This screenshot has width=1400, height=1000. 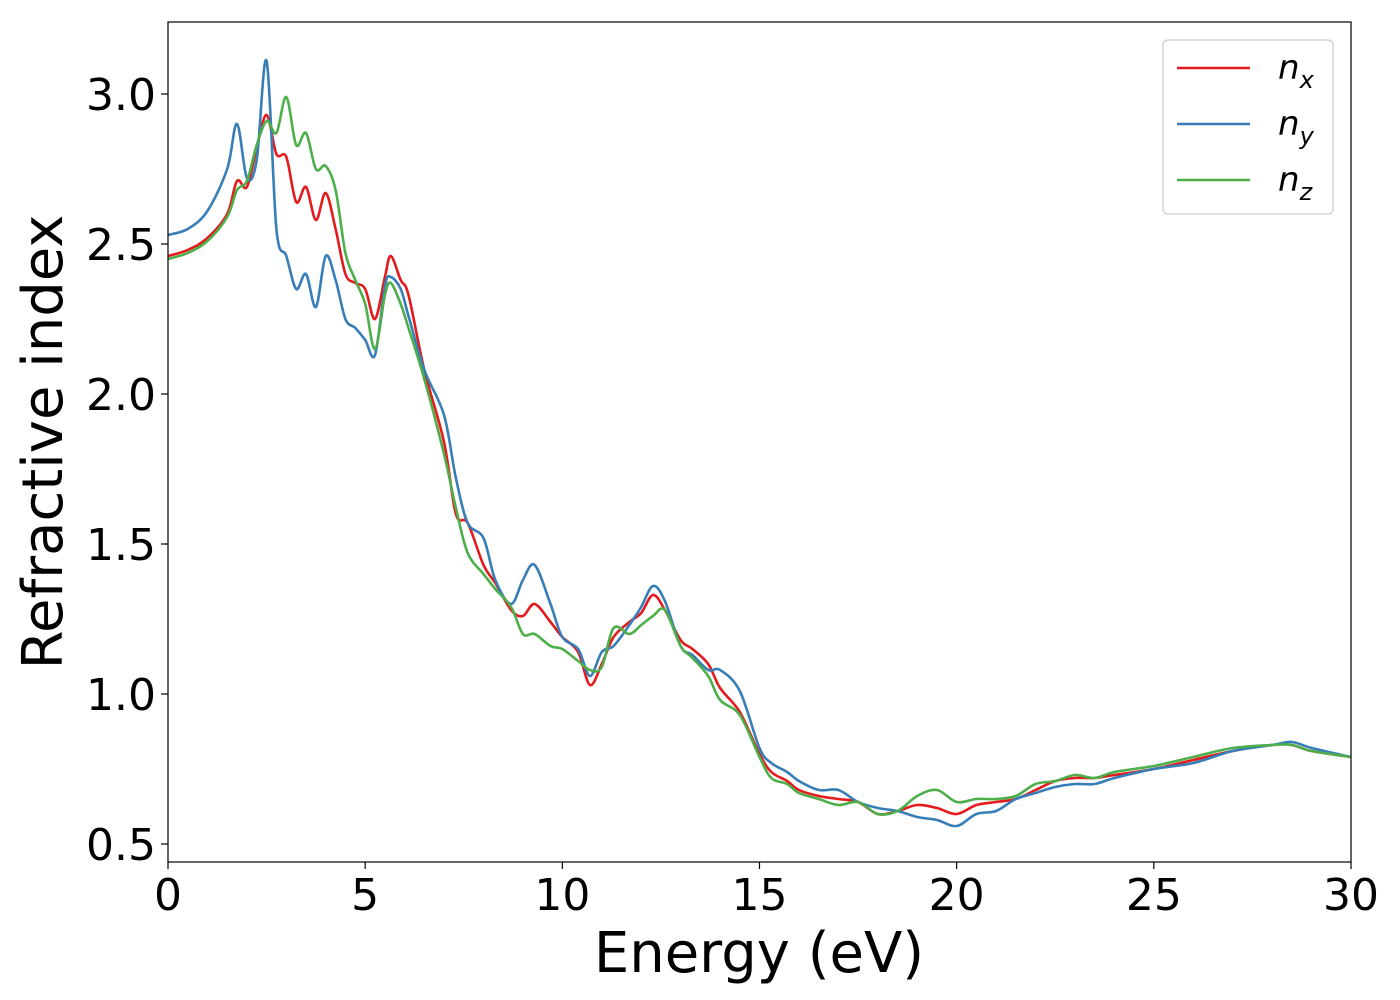 I want to click on x-axis: 0 5 10 15 20 25 30, so click(x=766, y=891).